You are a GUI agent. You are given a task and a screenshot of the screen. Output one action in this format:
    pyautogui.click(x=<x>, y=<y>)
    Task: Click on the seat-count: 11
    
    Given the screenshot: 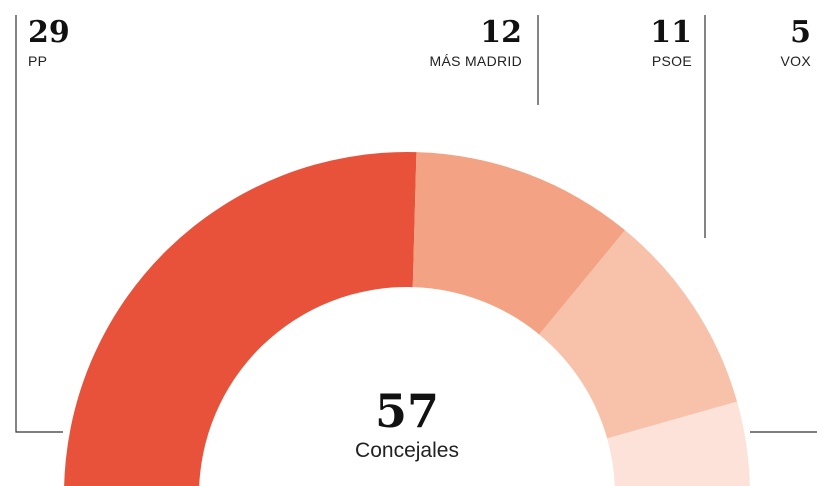 What is the action you would take?
    pyautogui.click(x=671, y=32)
    